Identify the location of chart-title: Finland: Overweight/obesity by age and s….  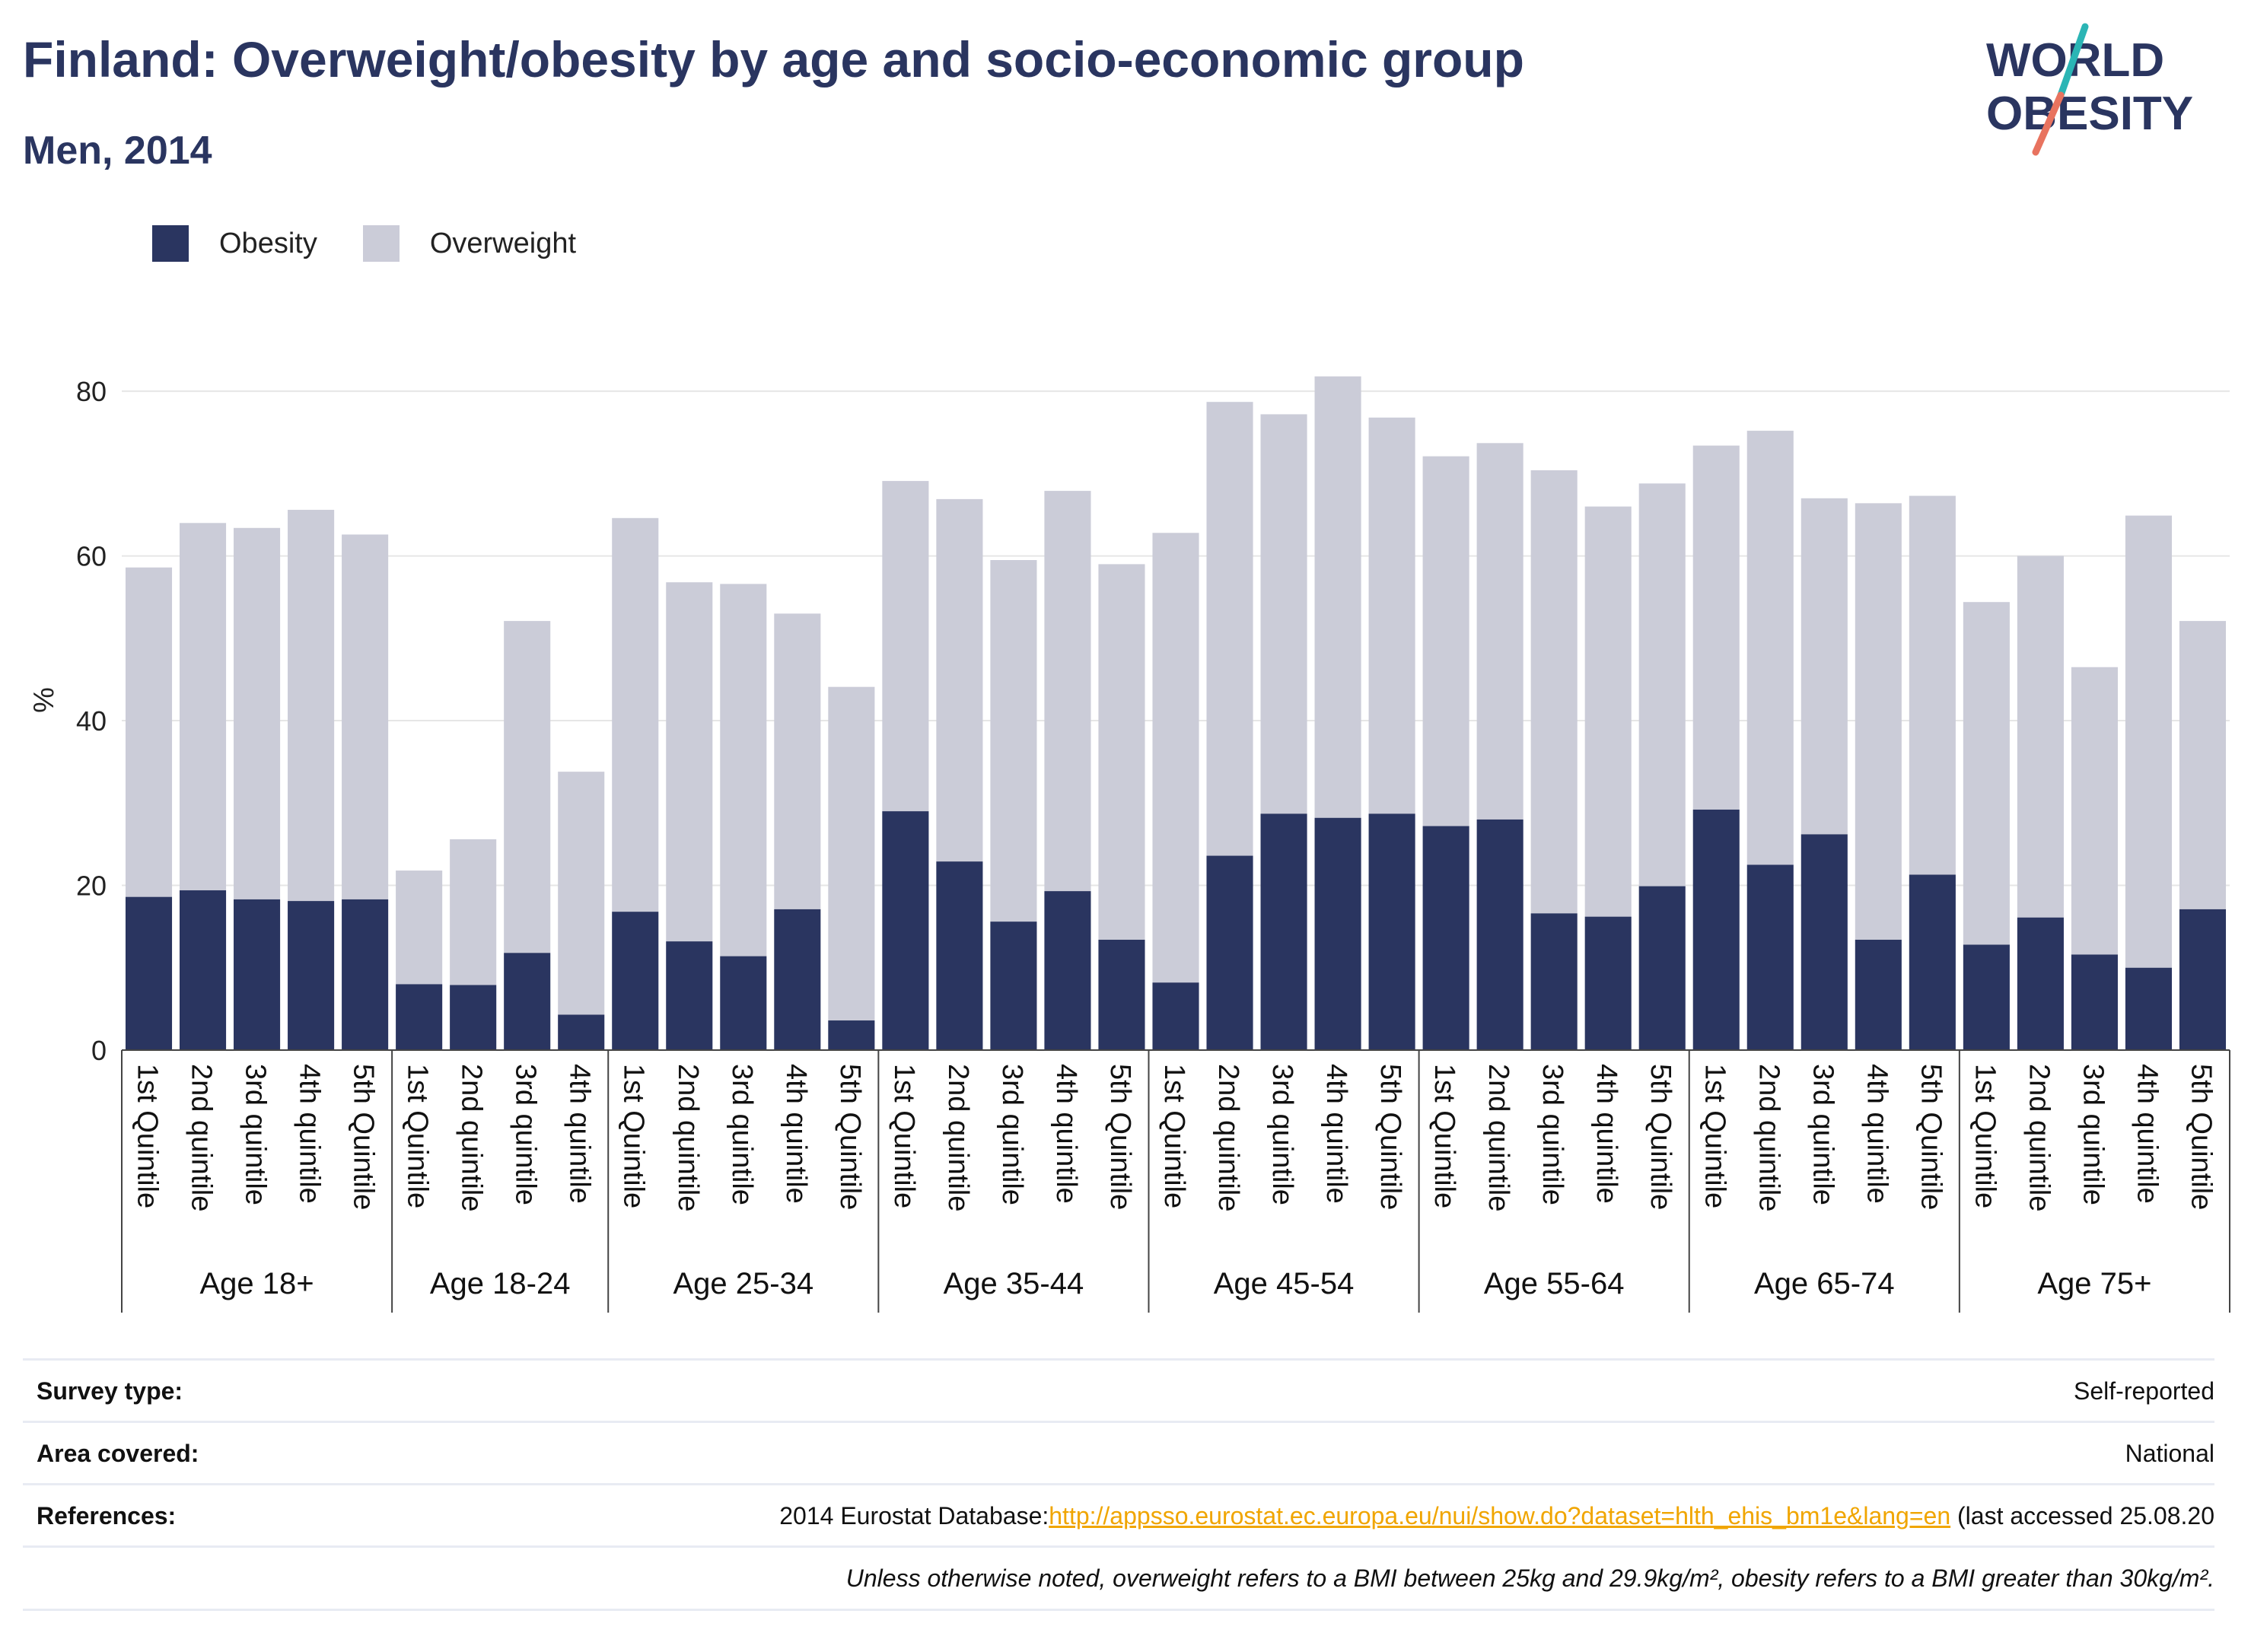
(773, 59).